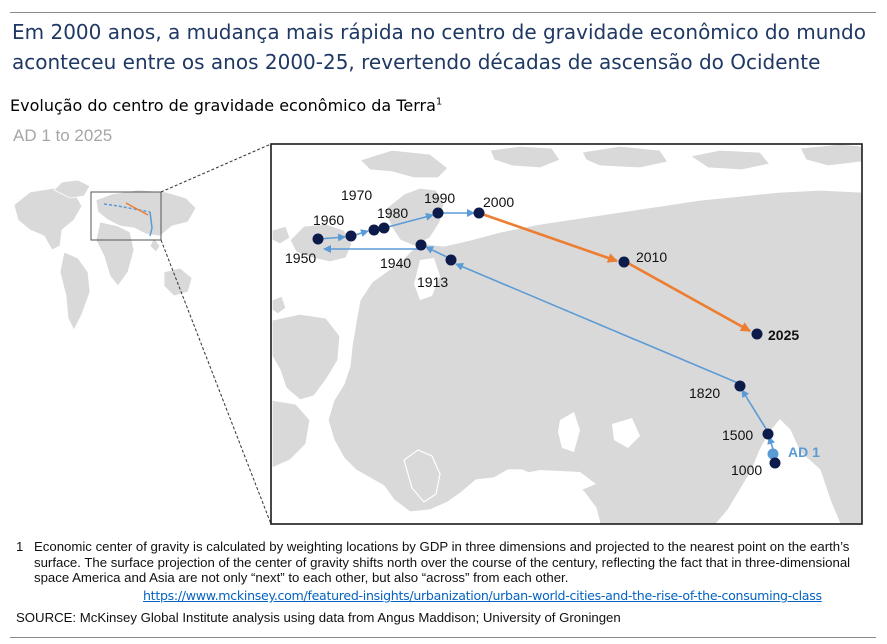  I want to click on point-label-1960: 1960, so click(328, 220).